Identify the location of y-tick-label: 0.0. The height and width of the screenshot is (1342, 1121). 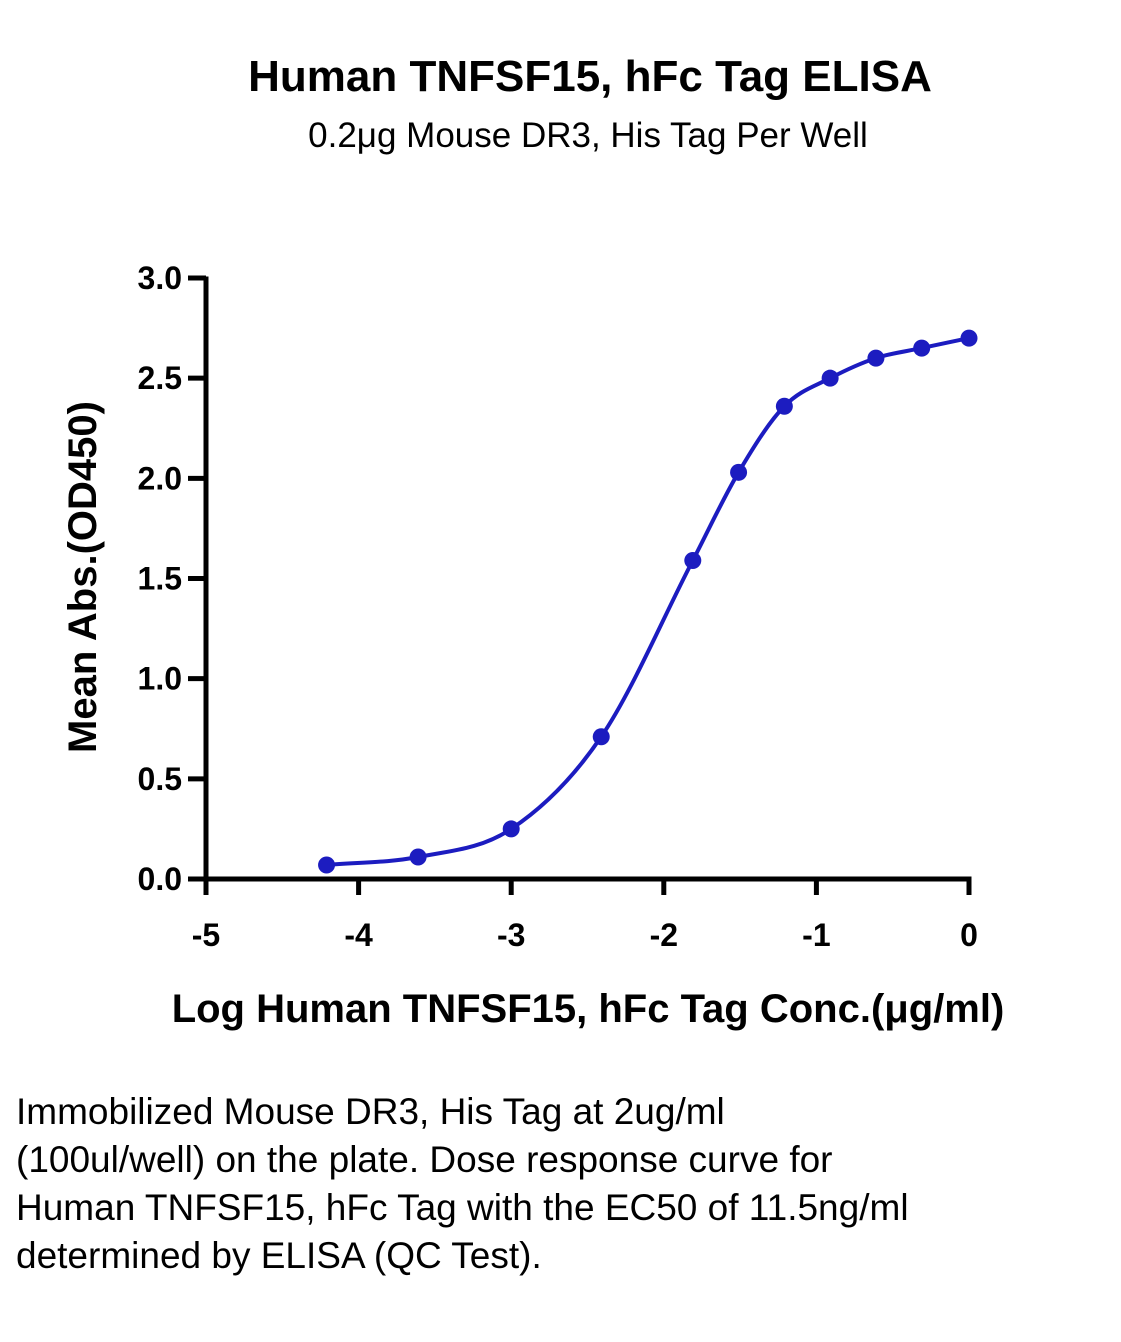
(160, 879).